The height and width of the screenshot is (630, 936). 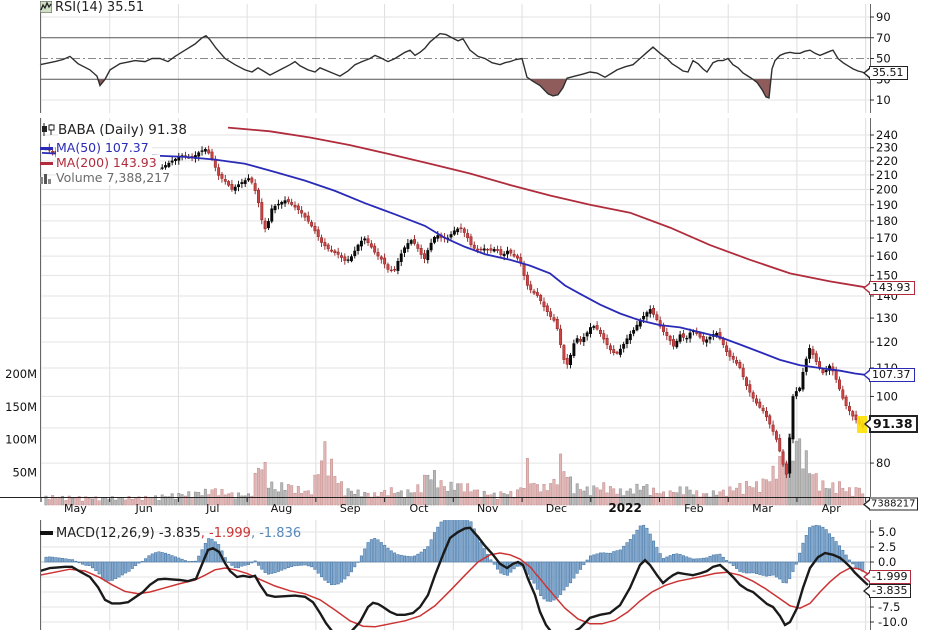 I want to click on last-price-callout: 91.38, so click(x=893, y=424).